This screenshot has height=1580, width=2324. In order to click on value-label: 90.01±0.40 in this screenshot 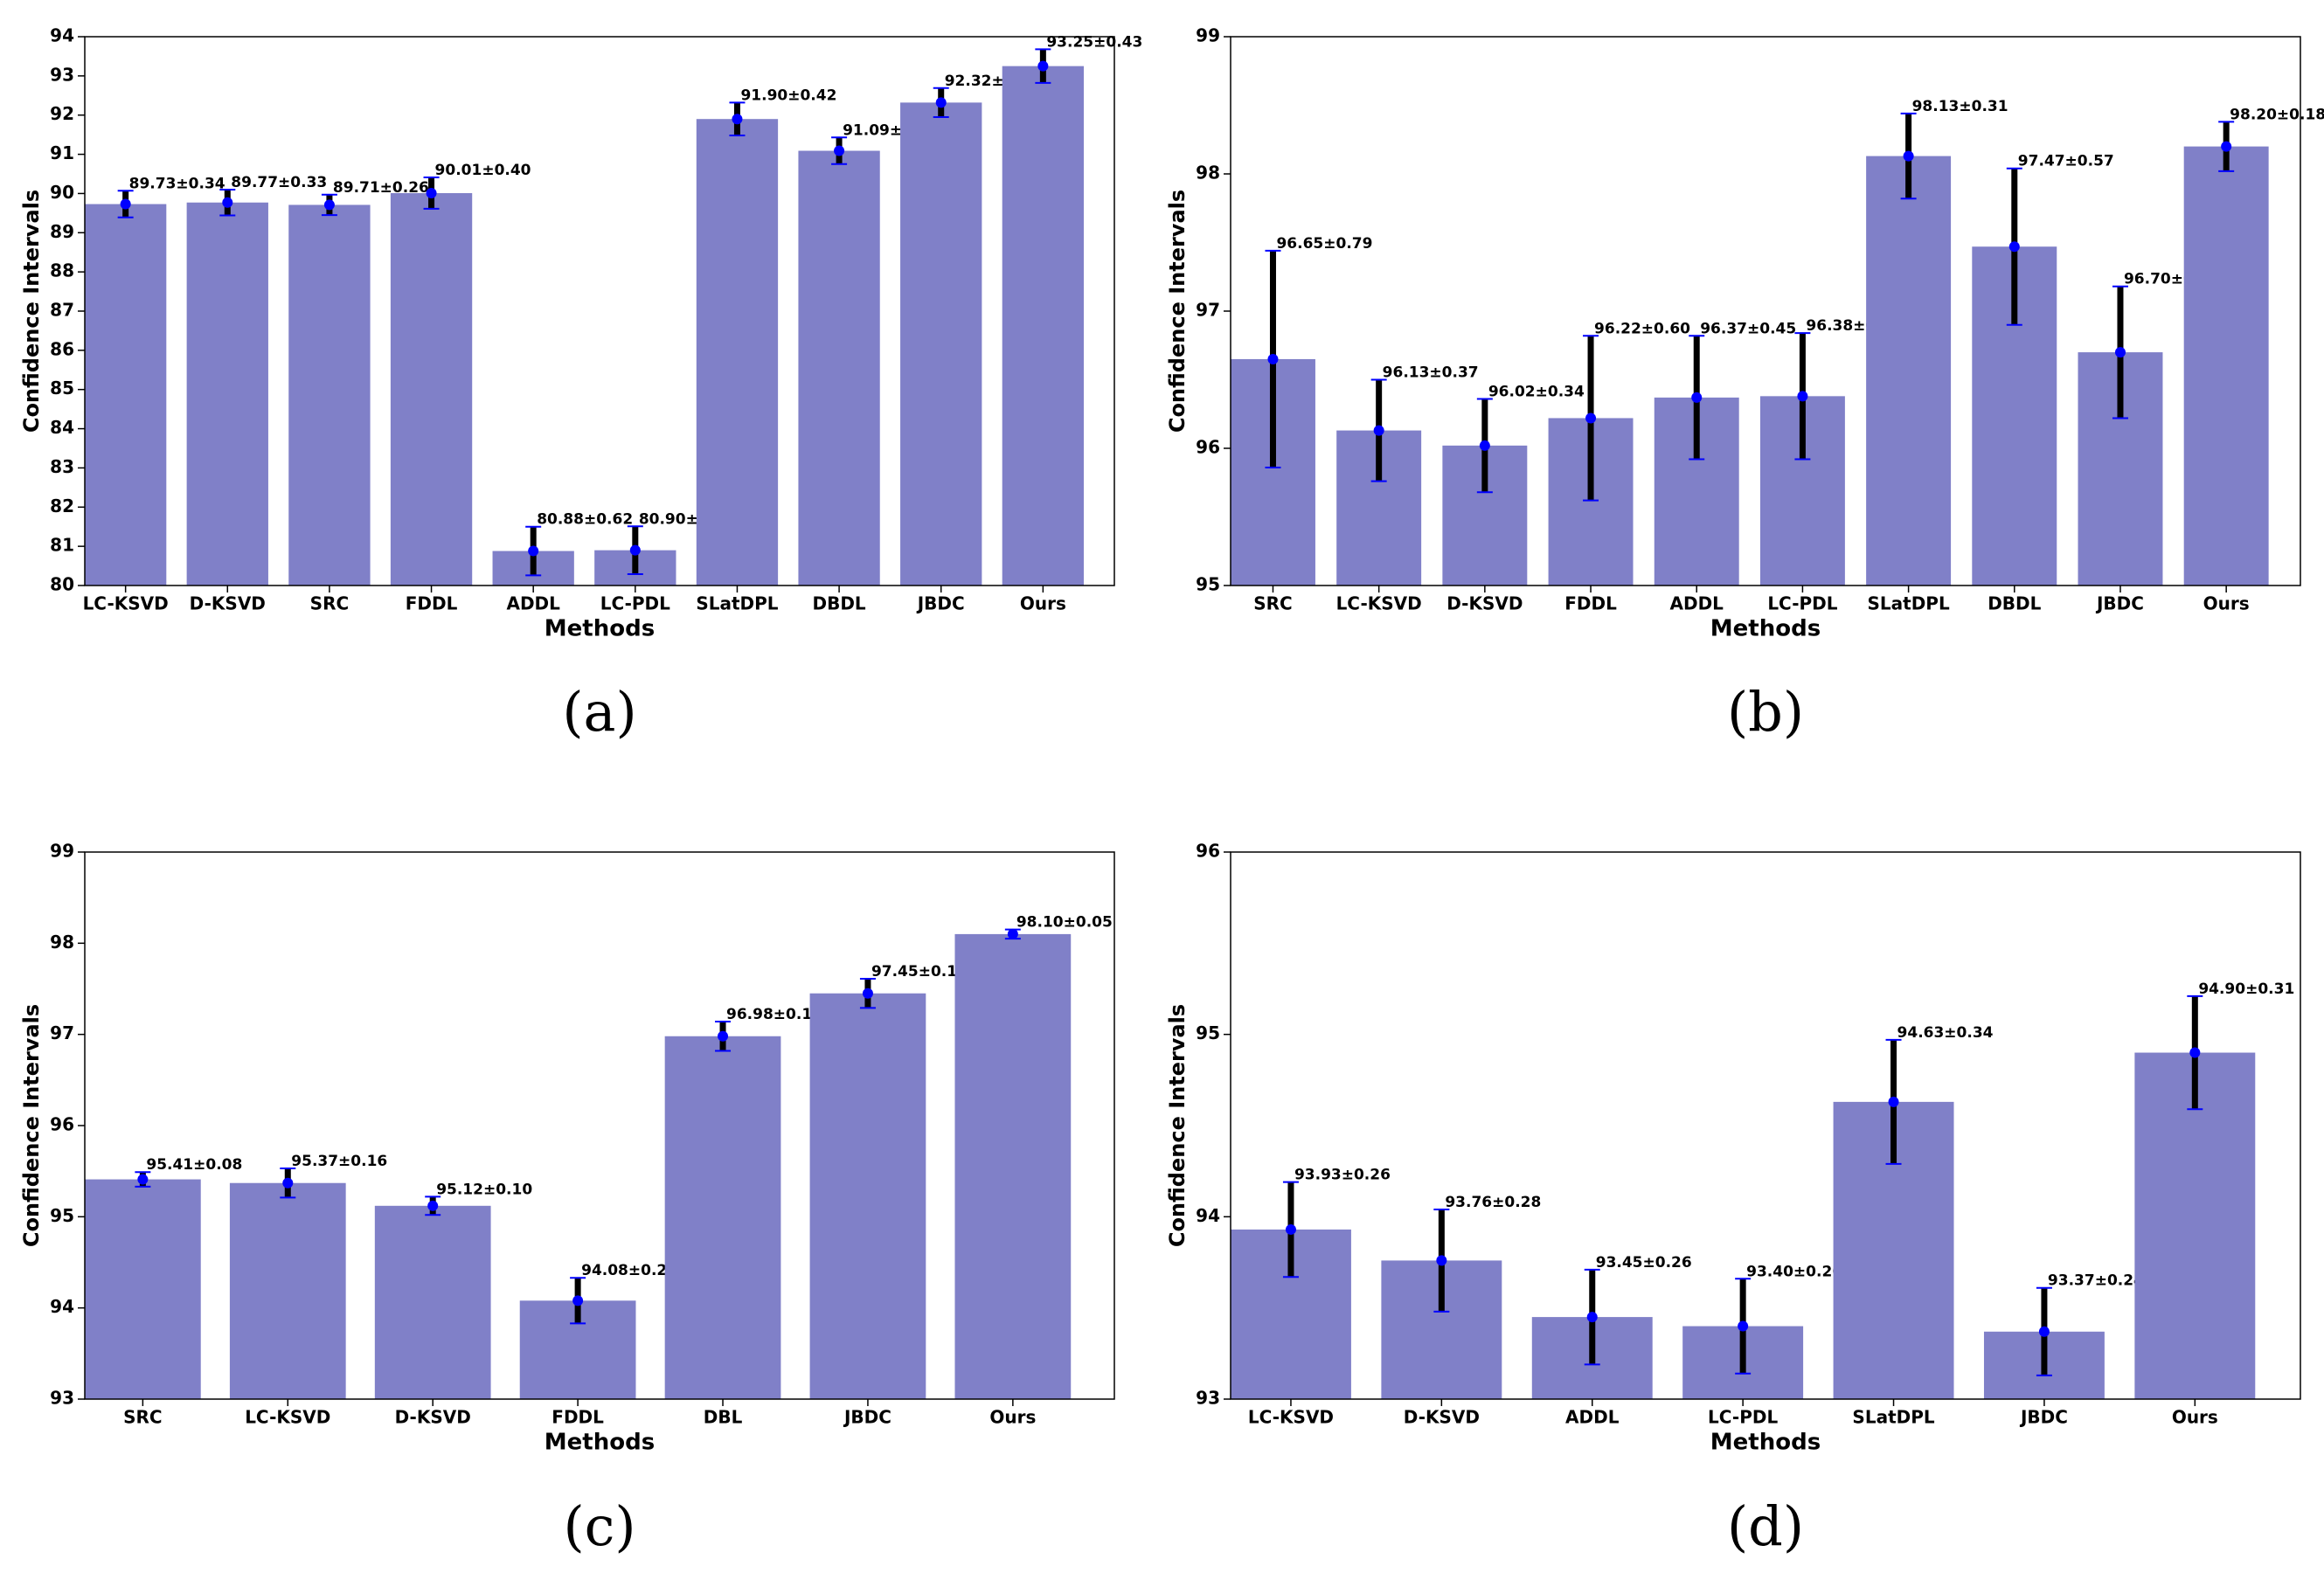, I will do `click(483, 171)`.